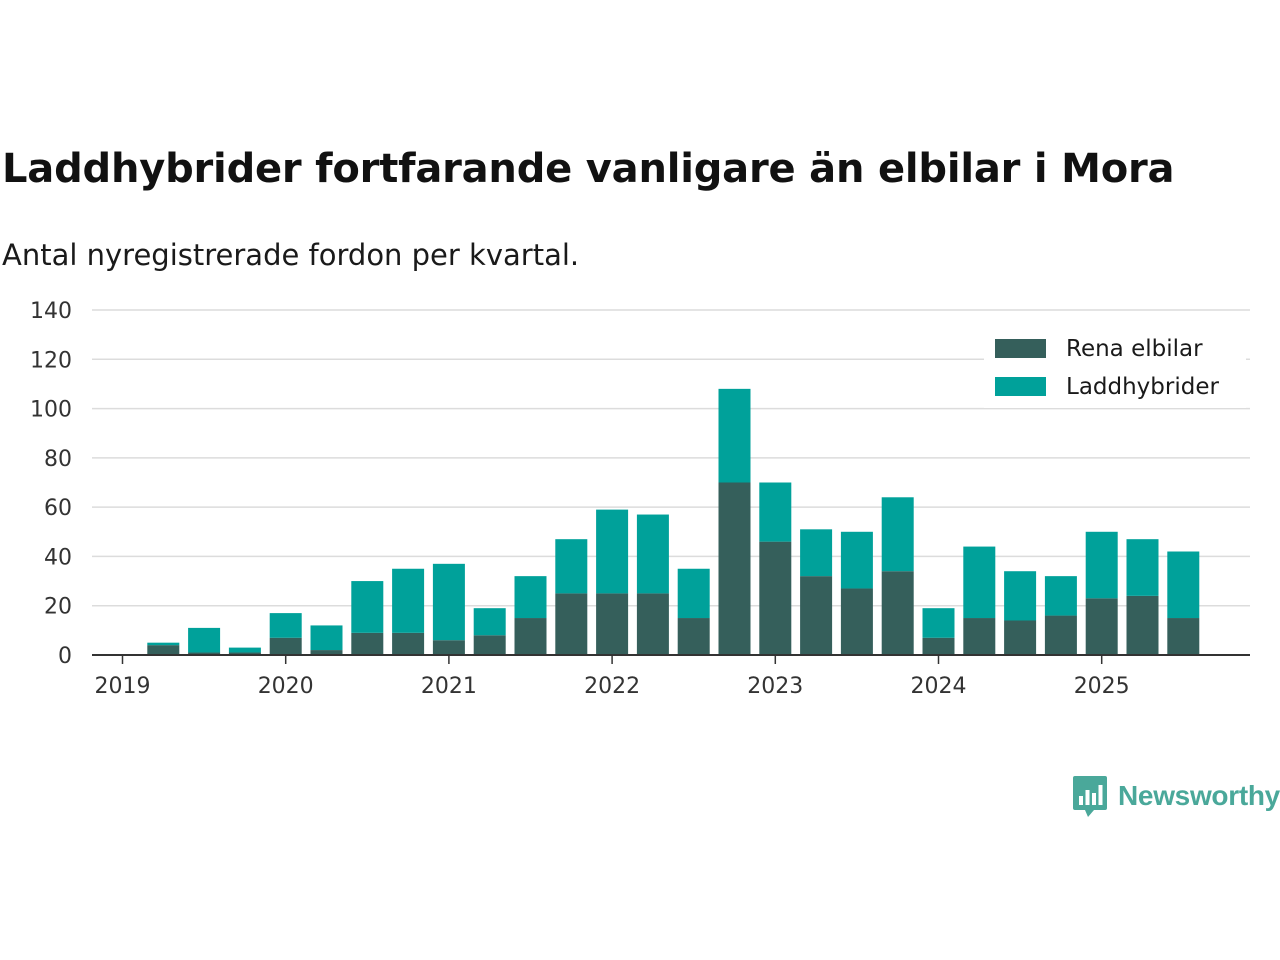  Describe the element at coordinates (939, 686) in the screenshot. I see `x-tick-label: 2024` at that location.